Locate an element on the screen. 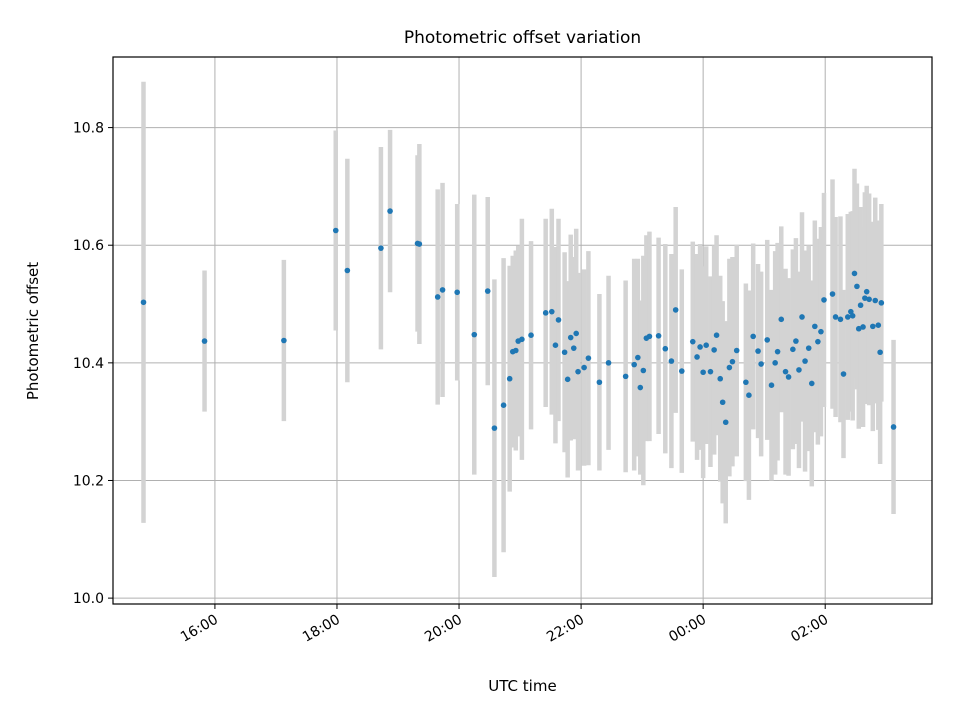 The height and width of the screenshot is (720, 960). y-tick-label: 10.8 is located at coordinates (88, 129).